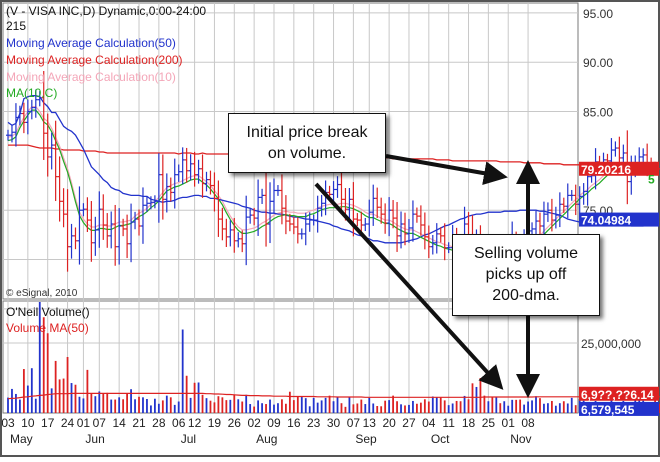  I want to click on legend-sma200: Moving Average Calculation(200), so click(94, 60).